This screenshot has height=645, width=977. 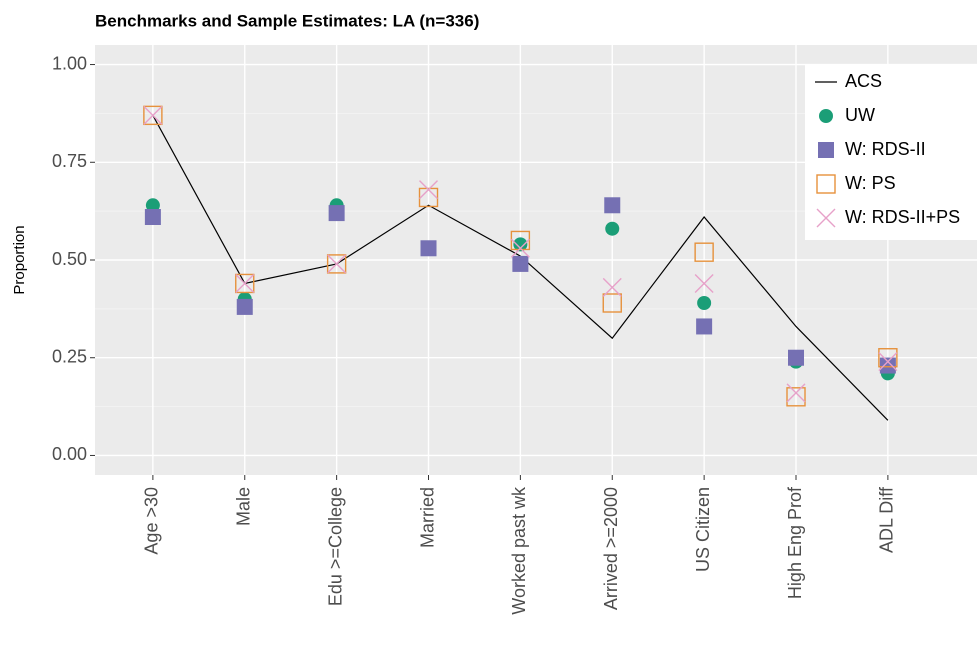 What do you see at coordinates (69, 356) in the screenshot?
I see `y-tick-label: 0.25` at bounding box center [69, 356].